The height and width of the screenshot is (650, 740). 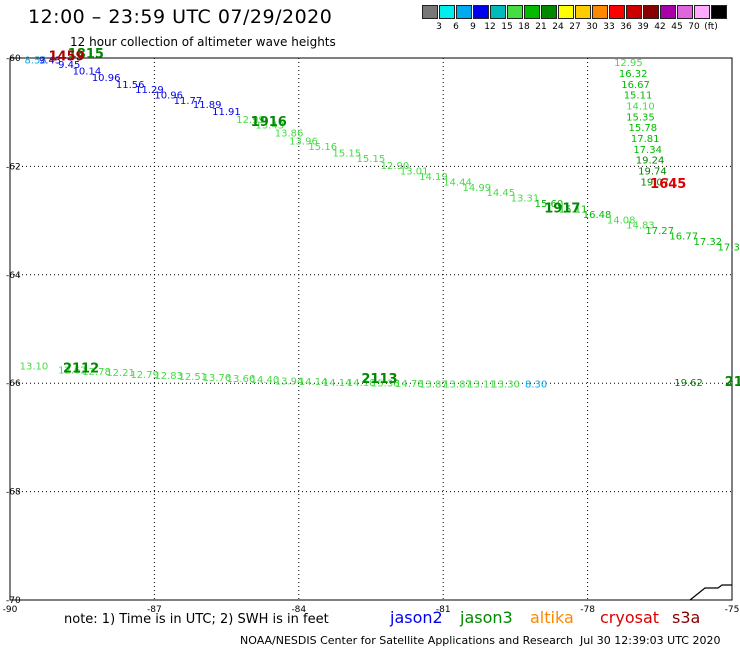 What do you see at coordinates (683, 237) in the screenshot?
I see `wave-height-value: 16.77` at bounding box center [683, 237].